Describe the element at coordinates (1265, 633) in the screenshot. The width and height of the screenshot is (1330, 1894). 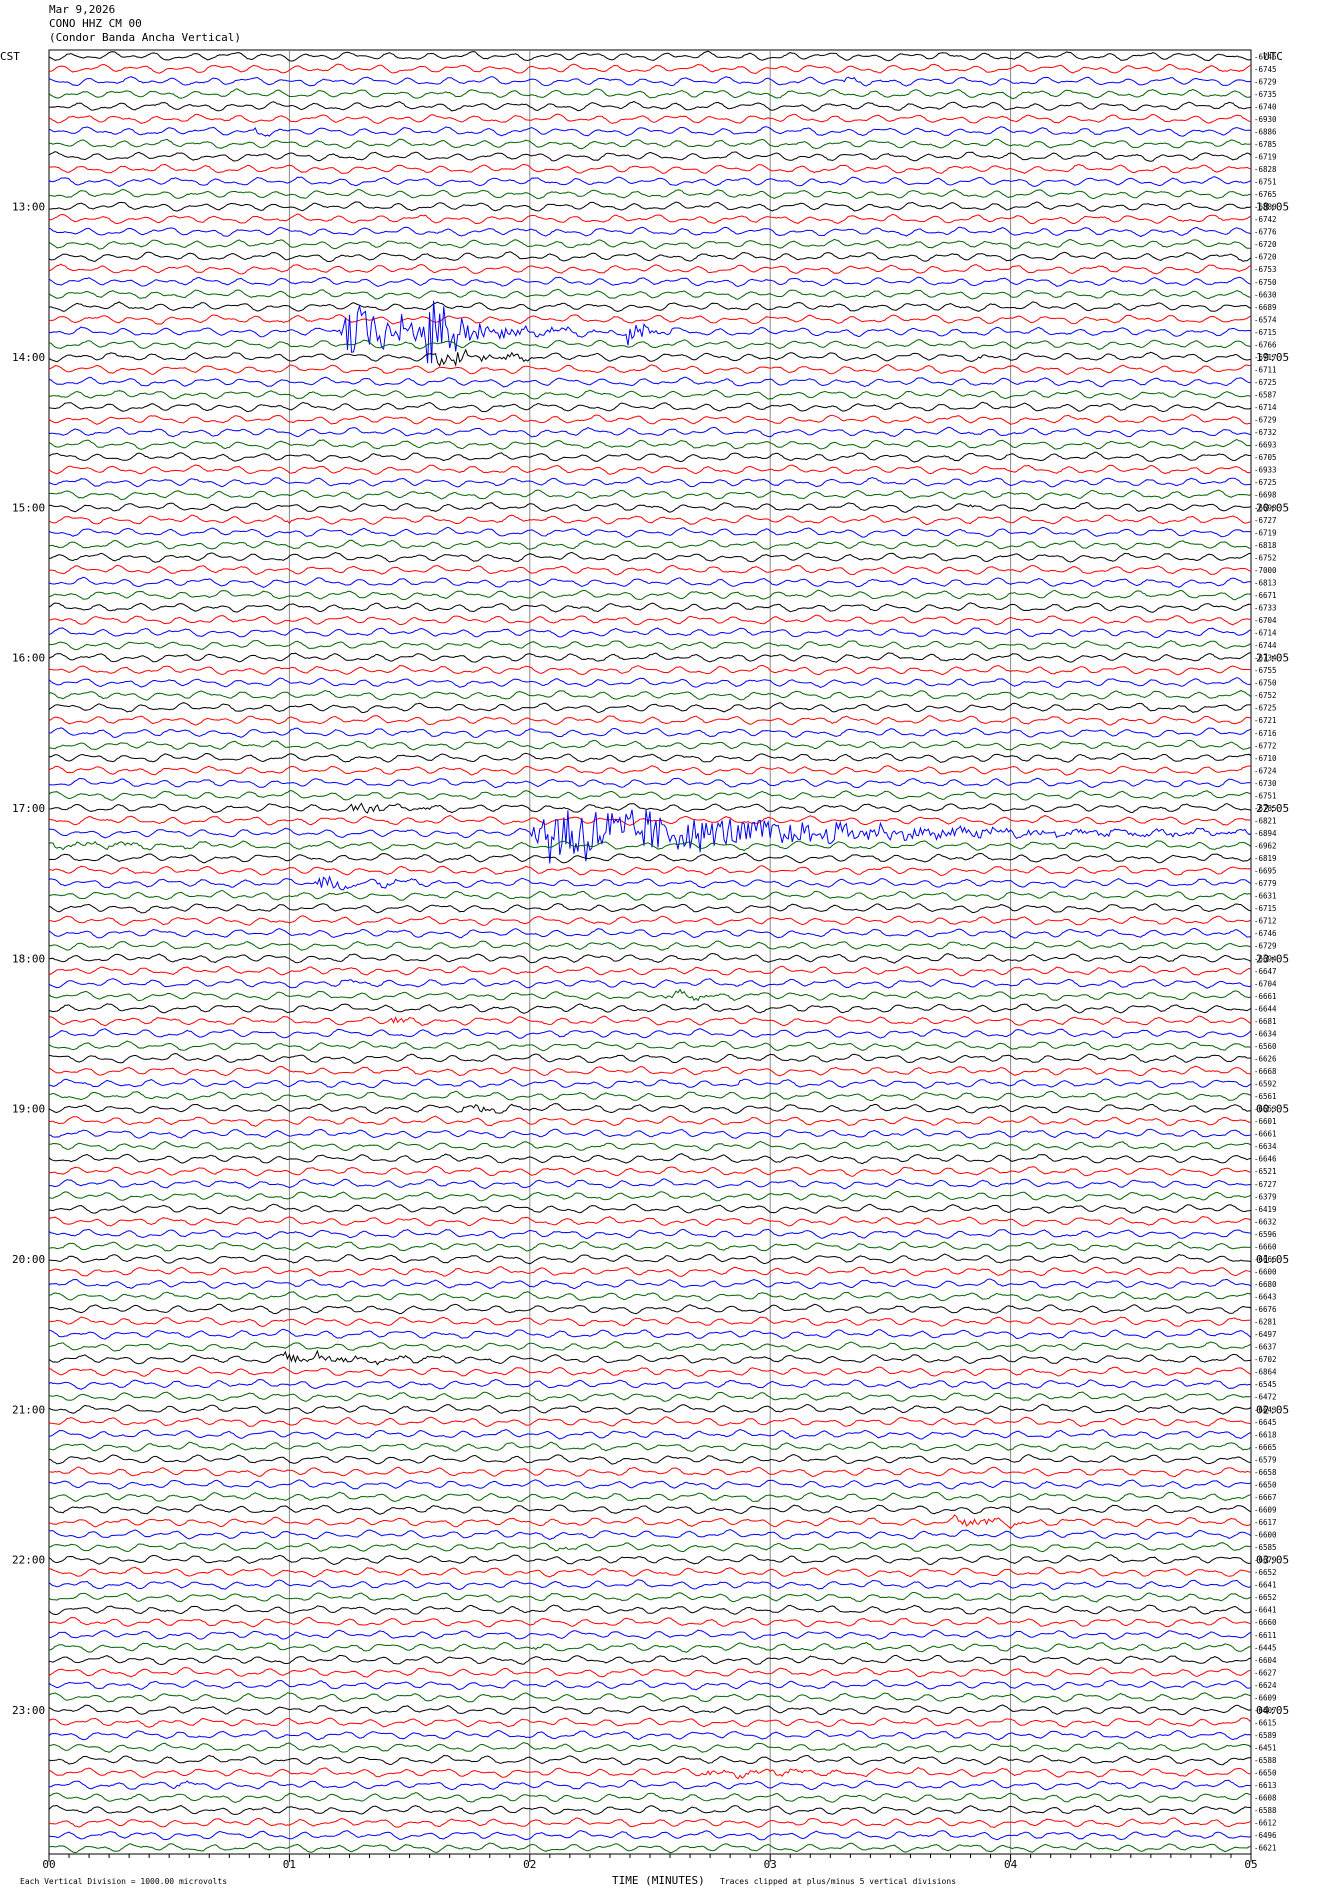
I see `trace-value-label: -6714` at that location.